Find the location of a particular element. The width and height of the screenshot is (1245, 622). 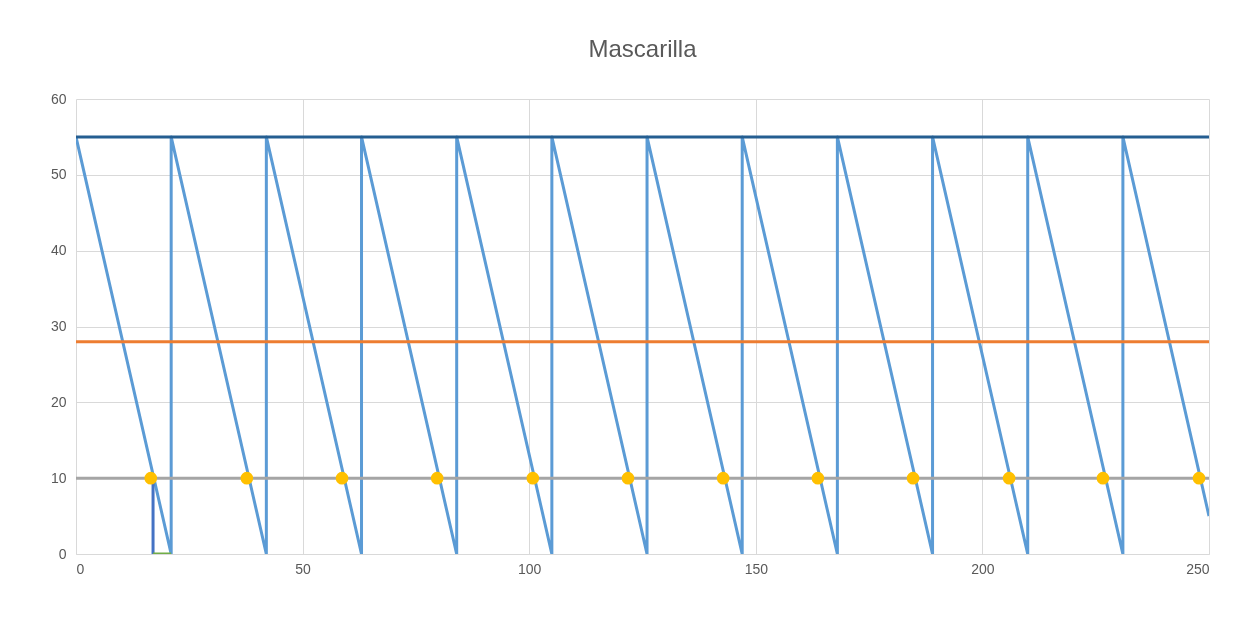

x-tick-label: 100 is located at coordinates (530, 568).